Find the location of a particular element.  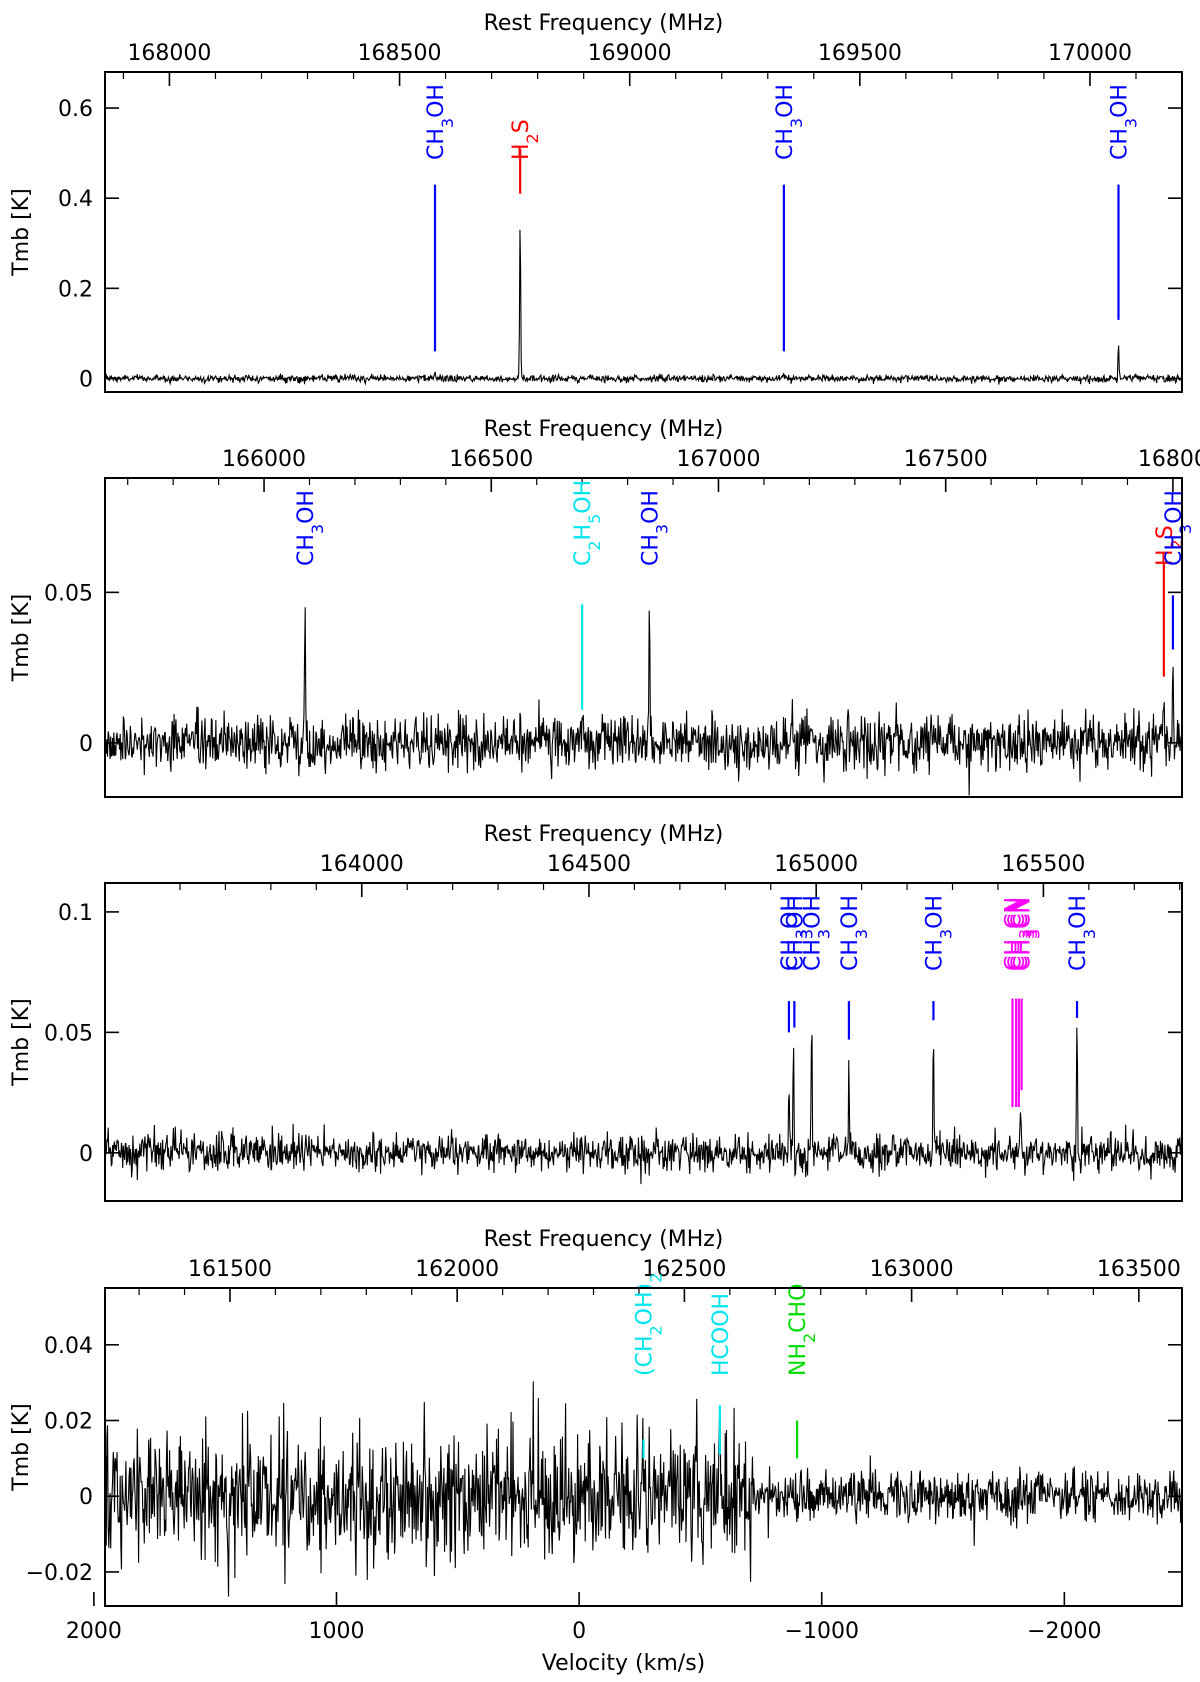

velocity-tick-label: −1000 is located at coordinates (822, 1631).